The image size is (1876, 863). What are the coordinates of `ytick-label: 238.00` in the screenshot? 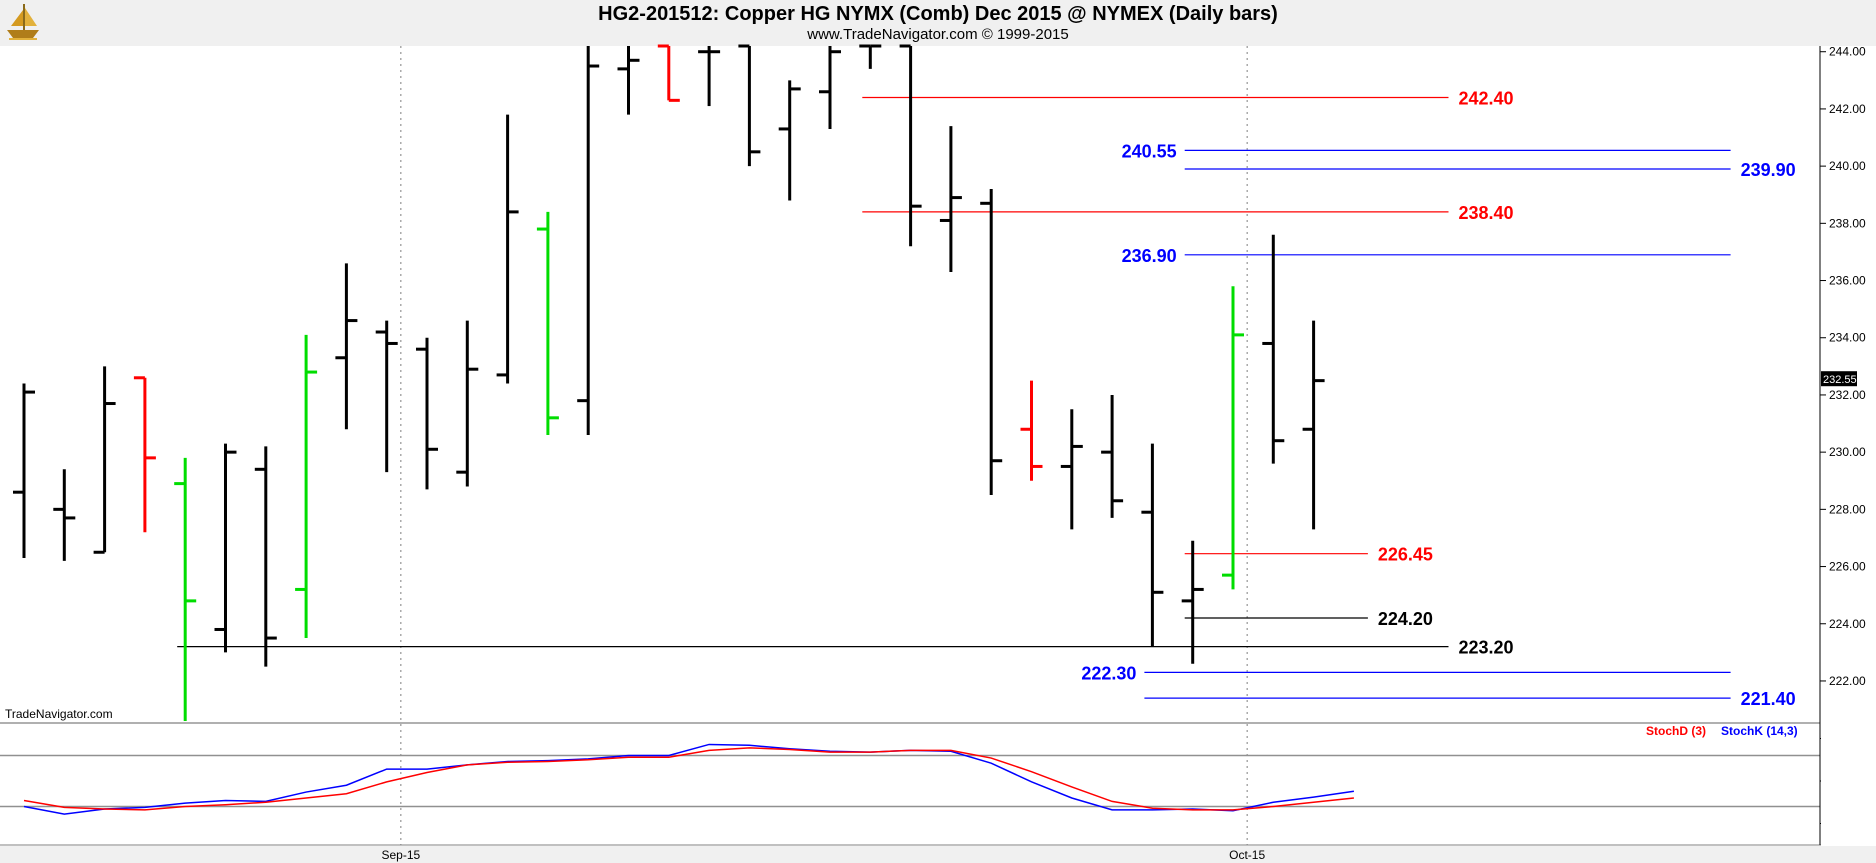 It's located at (1847, 223).